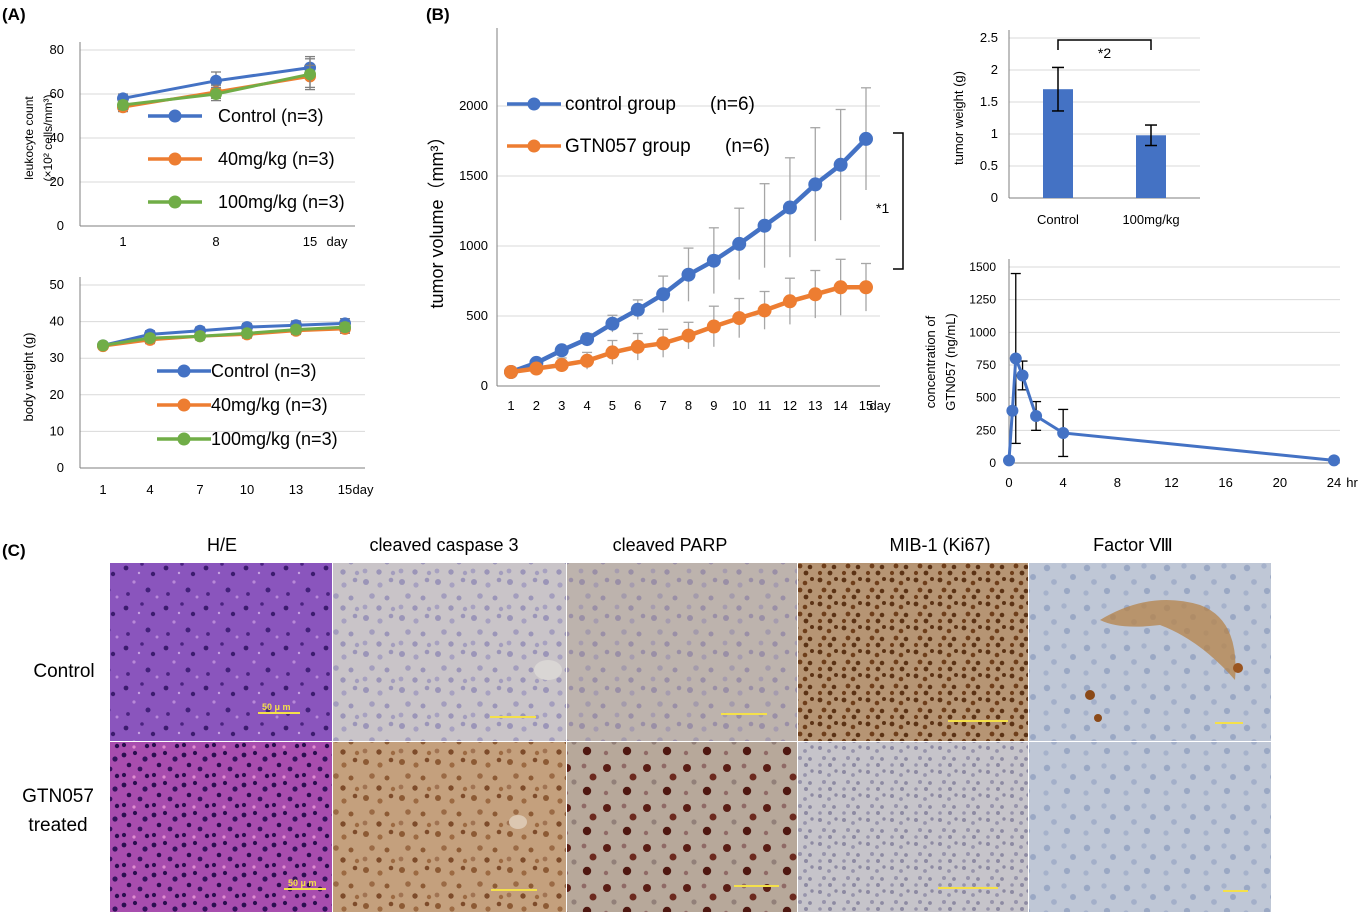  What do you see at coordinates (586, 405) in the screenshot?
I see `x-tick-label: 4` at bounding box center [586, 405].